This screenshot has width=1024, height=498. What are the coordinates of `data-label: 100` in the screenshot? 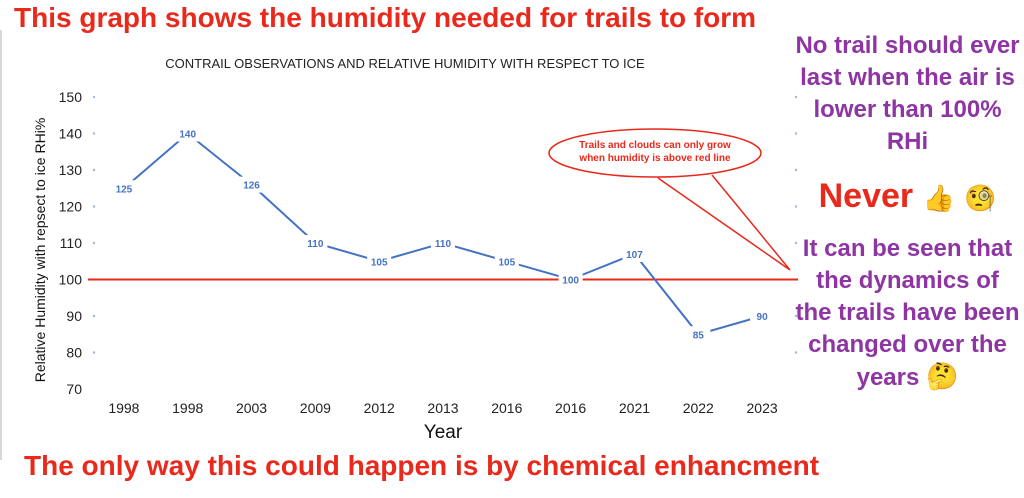 It's located at (570, 281).